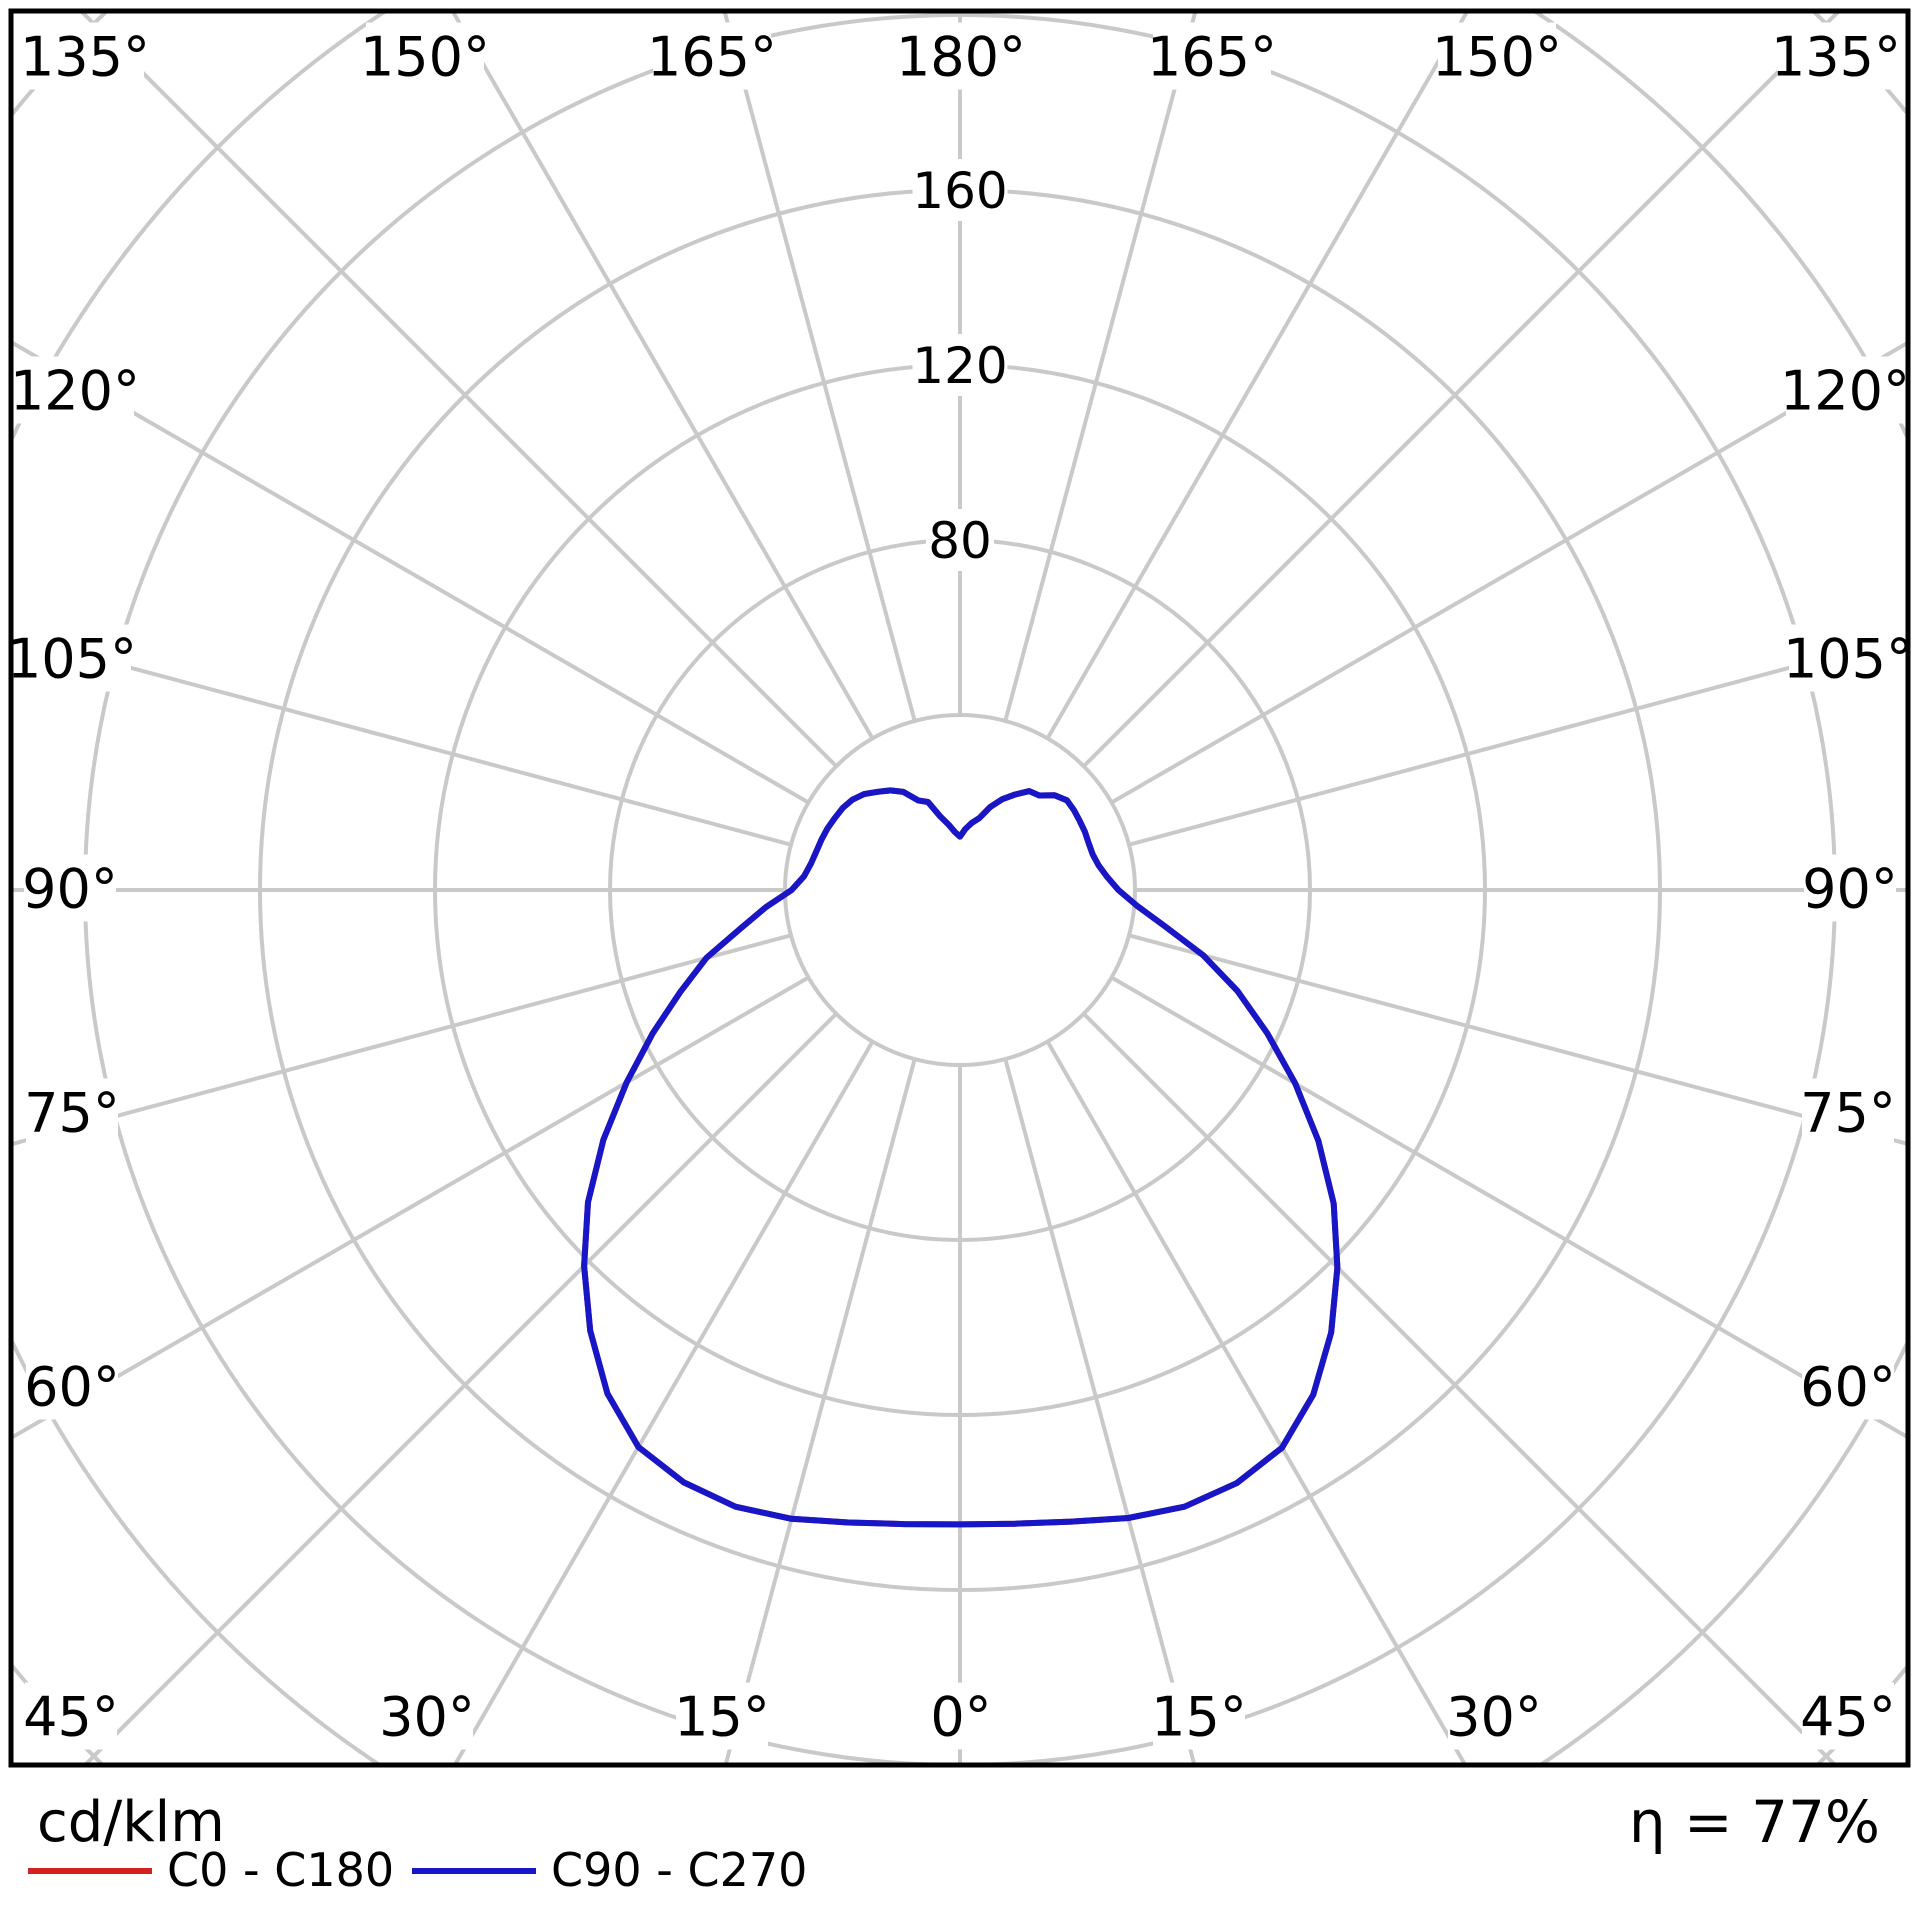 This screenshot has width=1920, height=1920. Describe the element at coordinates (131, 1822) in the screenshot. I see `unit-label: cd/klm` at that location.